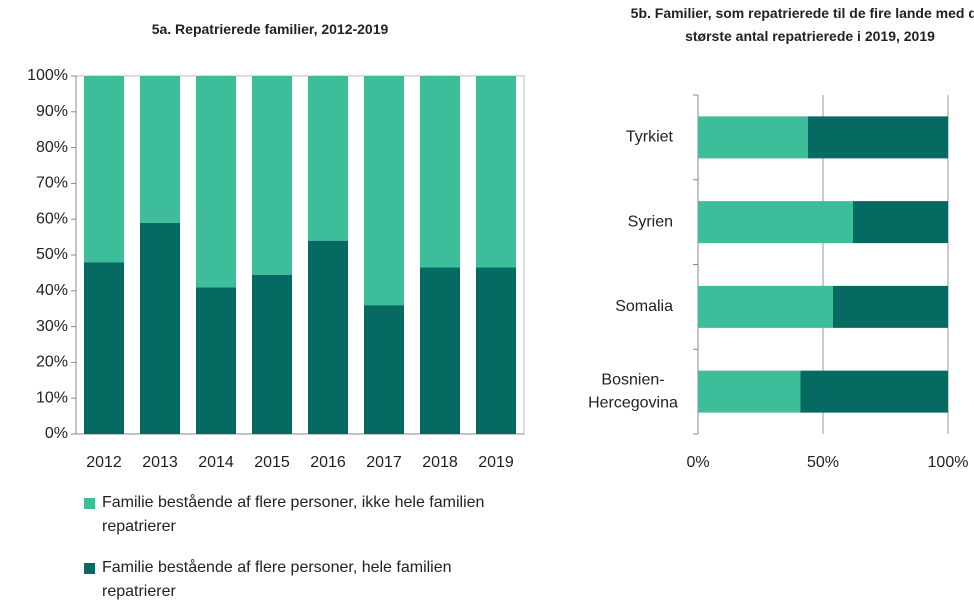  I want to click on x-tick-label: 2016, so click(328, 462).